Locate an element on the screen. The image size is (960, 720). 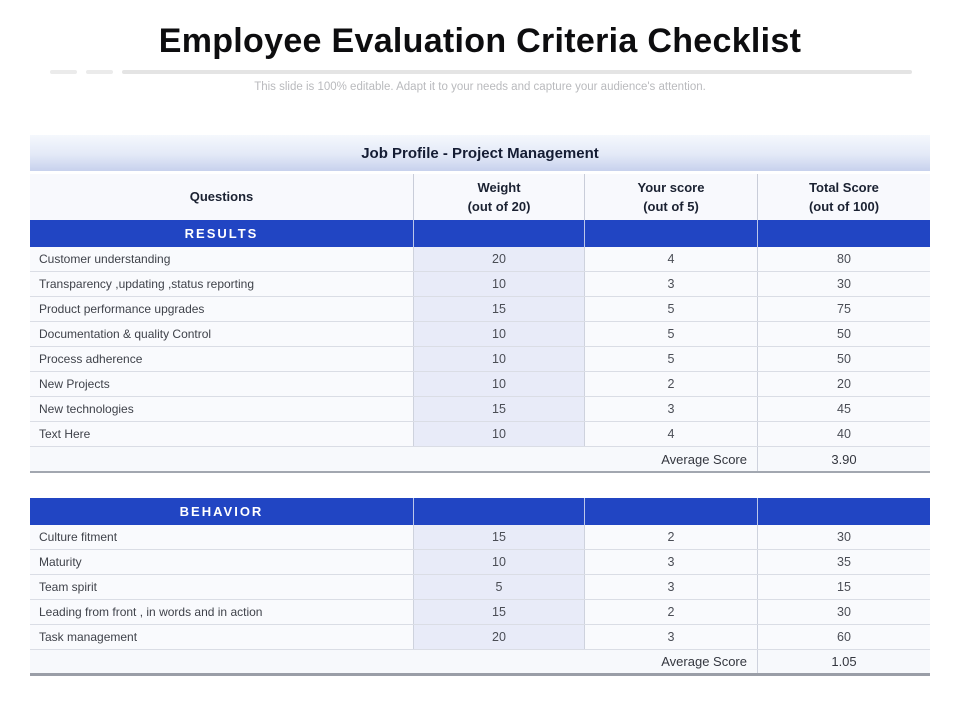
section-header-cell: BEHAVIOR is located at coordinates (221, 511).